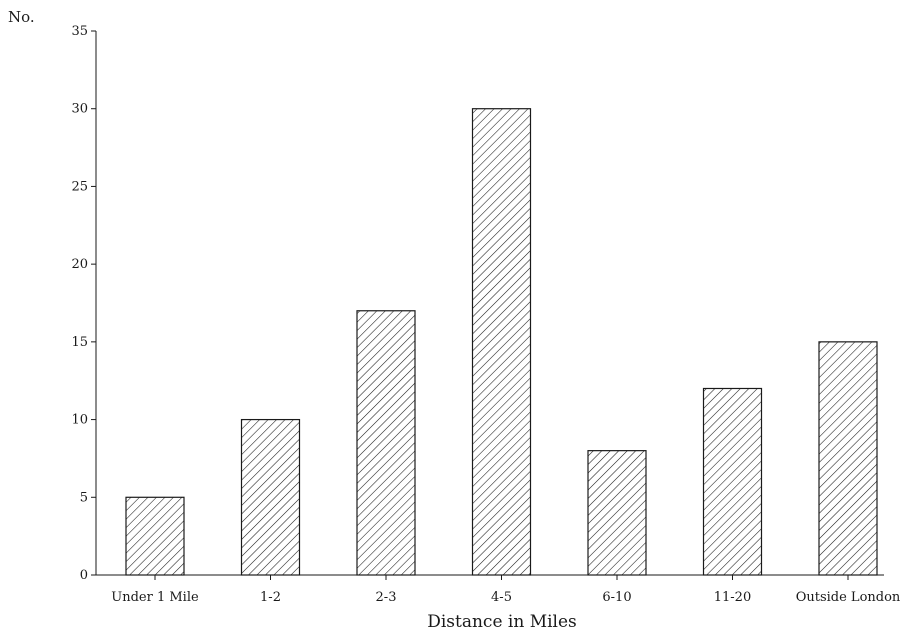 This screenshot has height=635, width=904. Describe the element at coordinates (79, 420) in the screenshot. I see `y-tick-label: 10` at that location.